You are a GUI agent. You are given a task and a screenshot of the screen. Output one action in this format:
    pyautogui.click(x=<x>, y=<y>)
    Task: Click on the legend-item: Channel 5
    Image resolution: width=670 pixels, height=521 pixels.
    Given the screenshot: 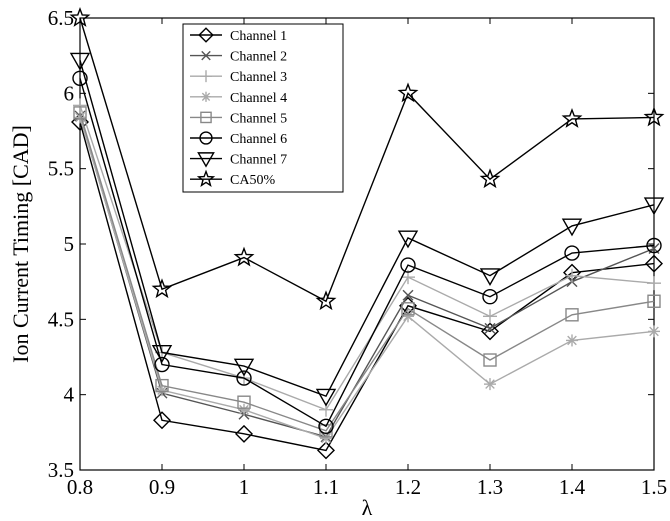 What is the action you would take?
    pyautogui.click(x=238, y=118)
    